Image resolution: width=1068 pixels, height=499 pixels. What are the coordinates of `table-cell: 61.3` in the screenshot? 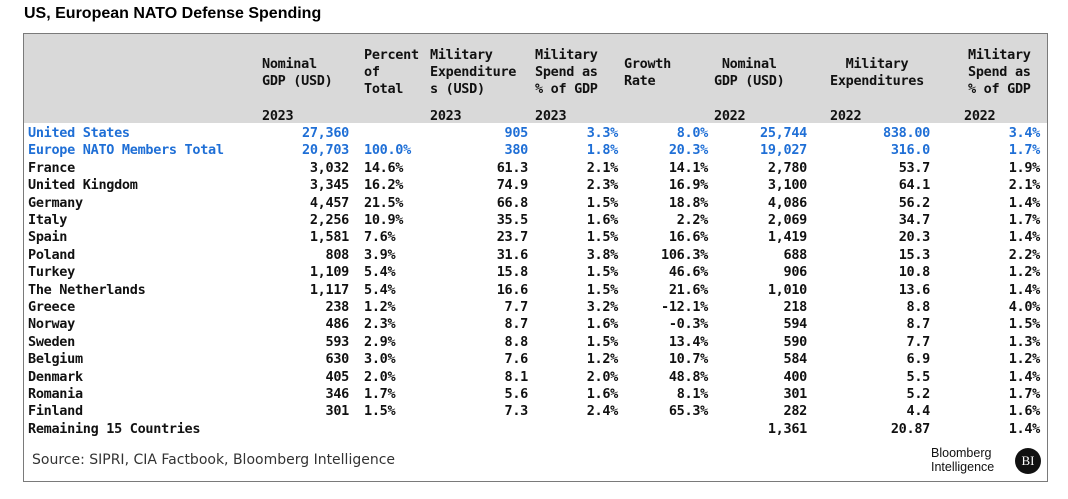 It's located at (512, 167).